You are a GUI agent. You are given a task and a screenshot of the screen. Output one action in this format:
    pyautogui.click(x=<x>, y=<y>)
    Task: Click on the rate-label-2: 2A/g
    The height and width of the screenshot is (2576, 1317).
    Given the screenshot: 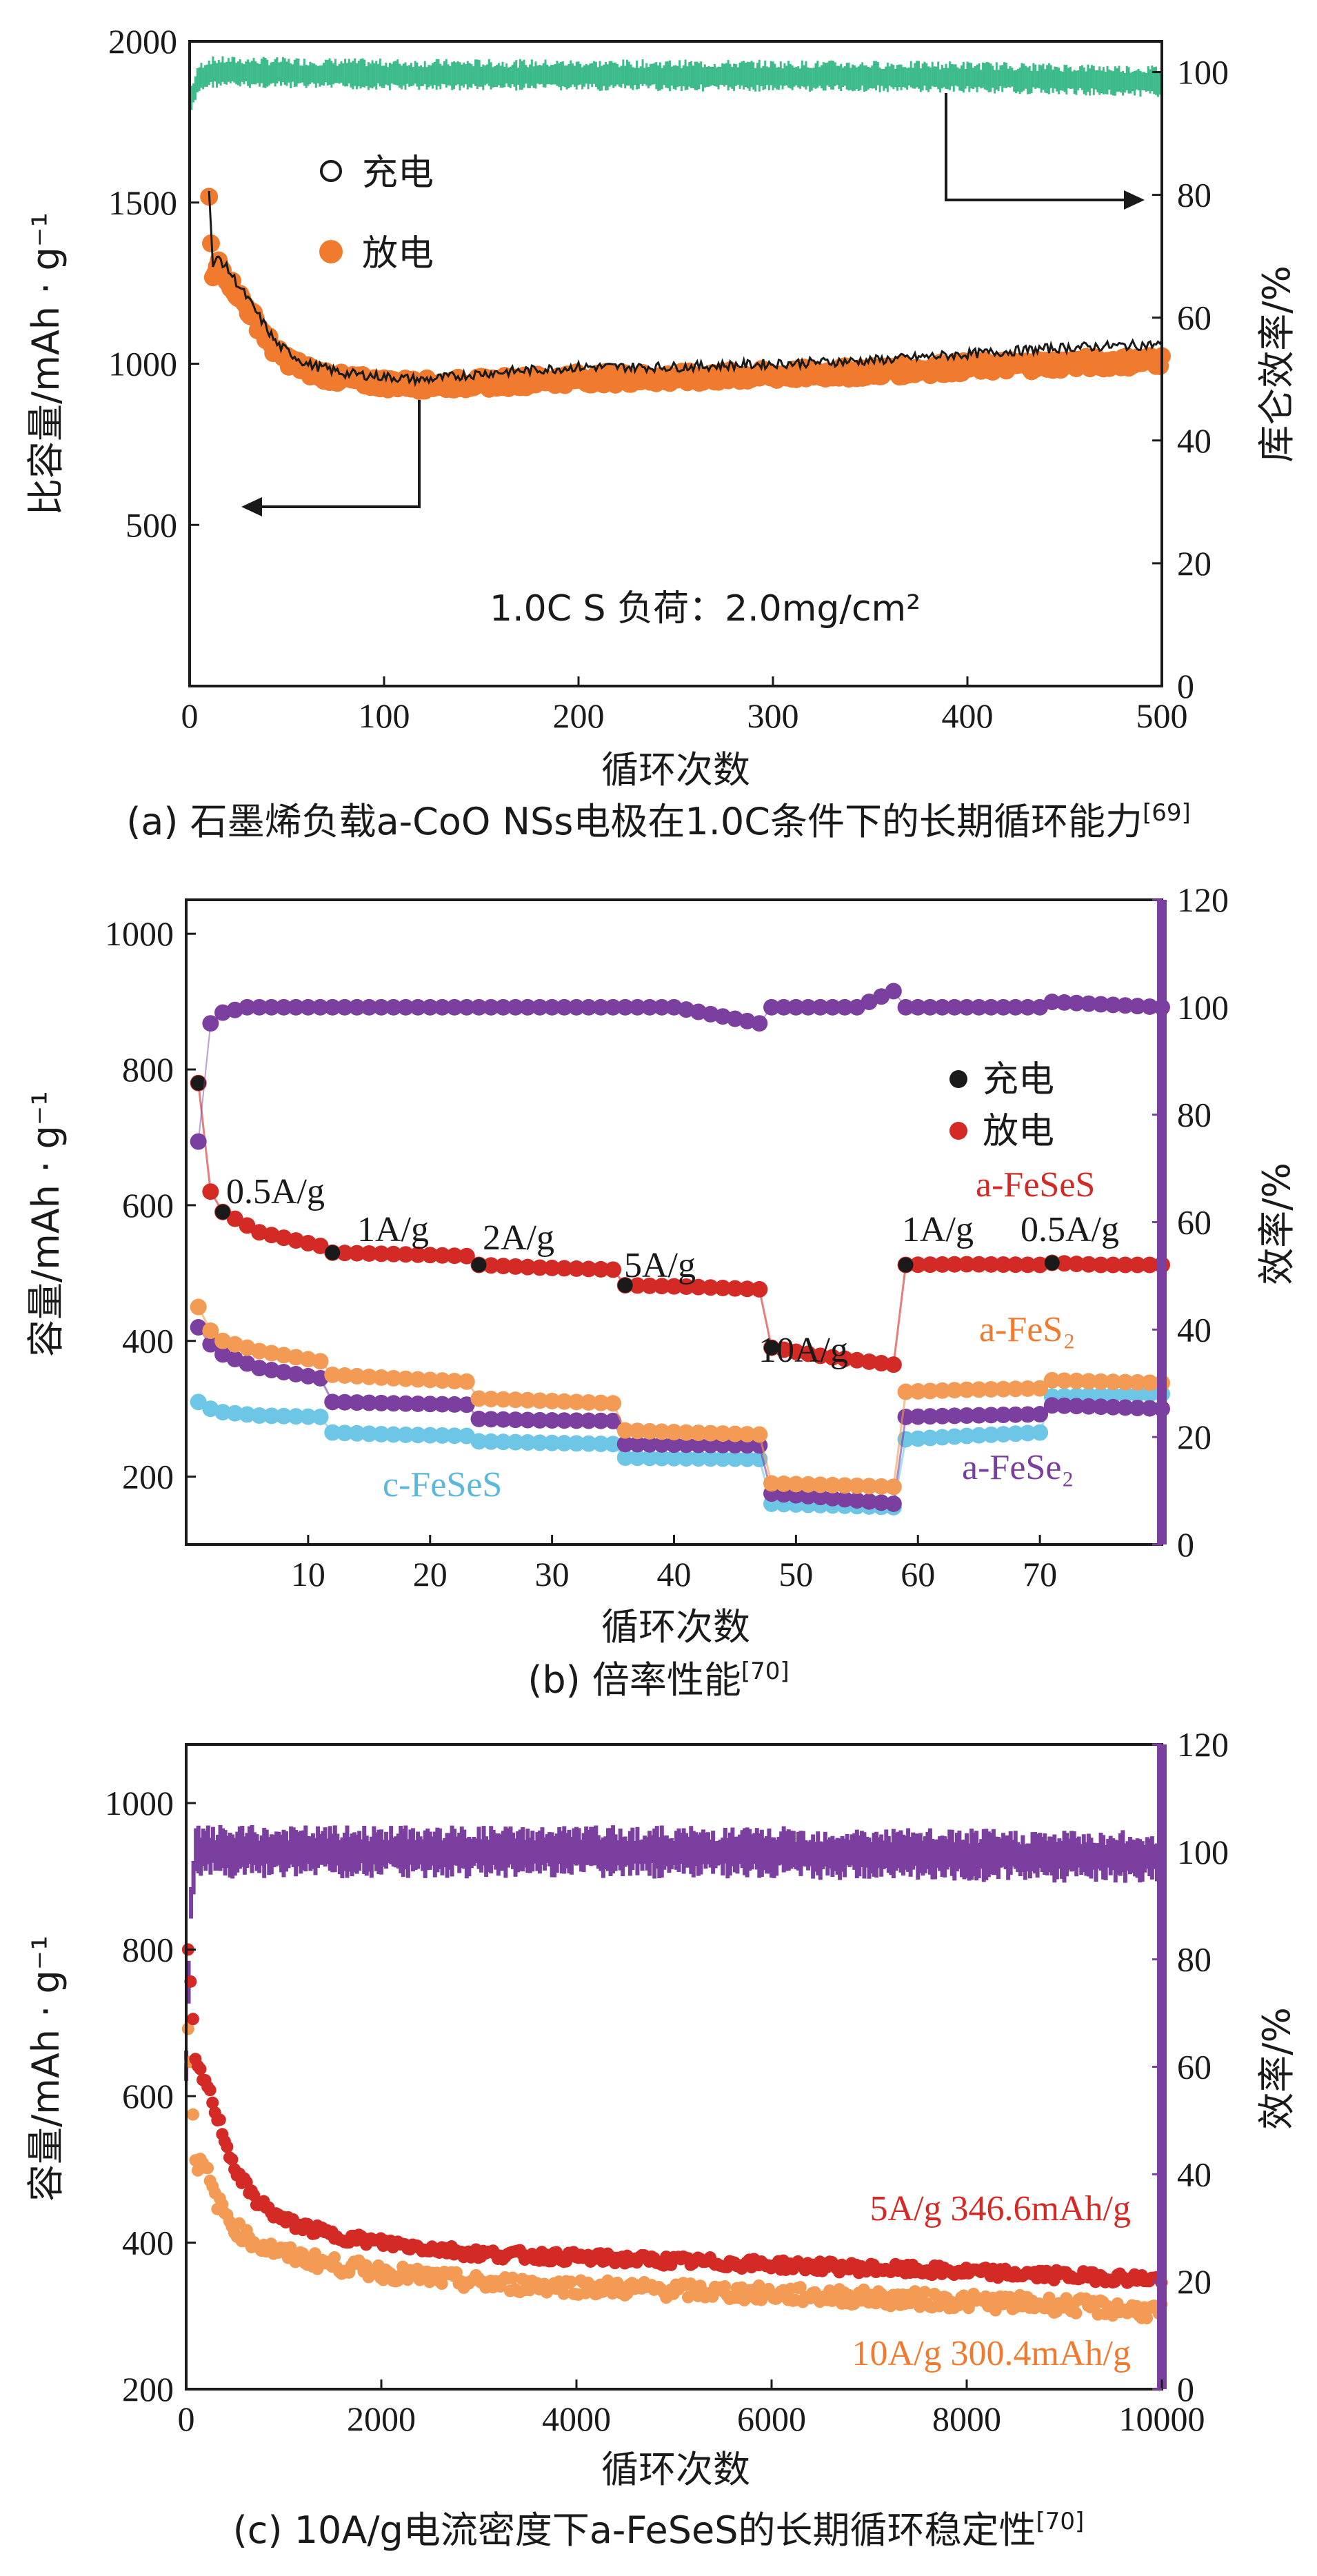 What is the action you would take?
    pyautogui.click(x=518, y=1238)
    